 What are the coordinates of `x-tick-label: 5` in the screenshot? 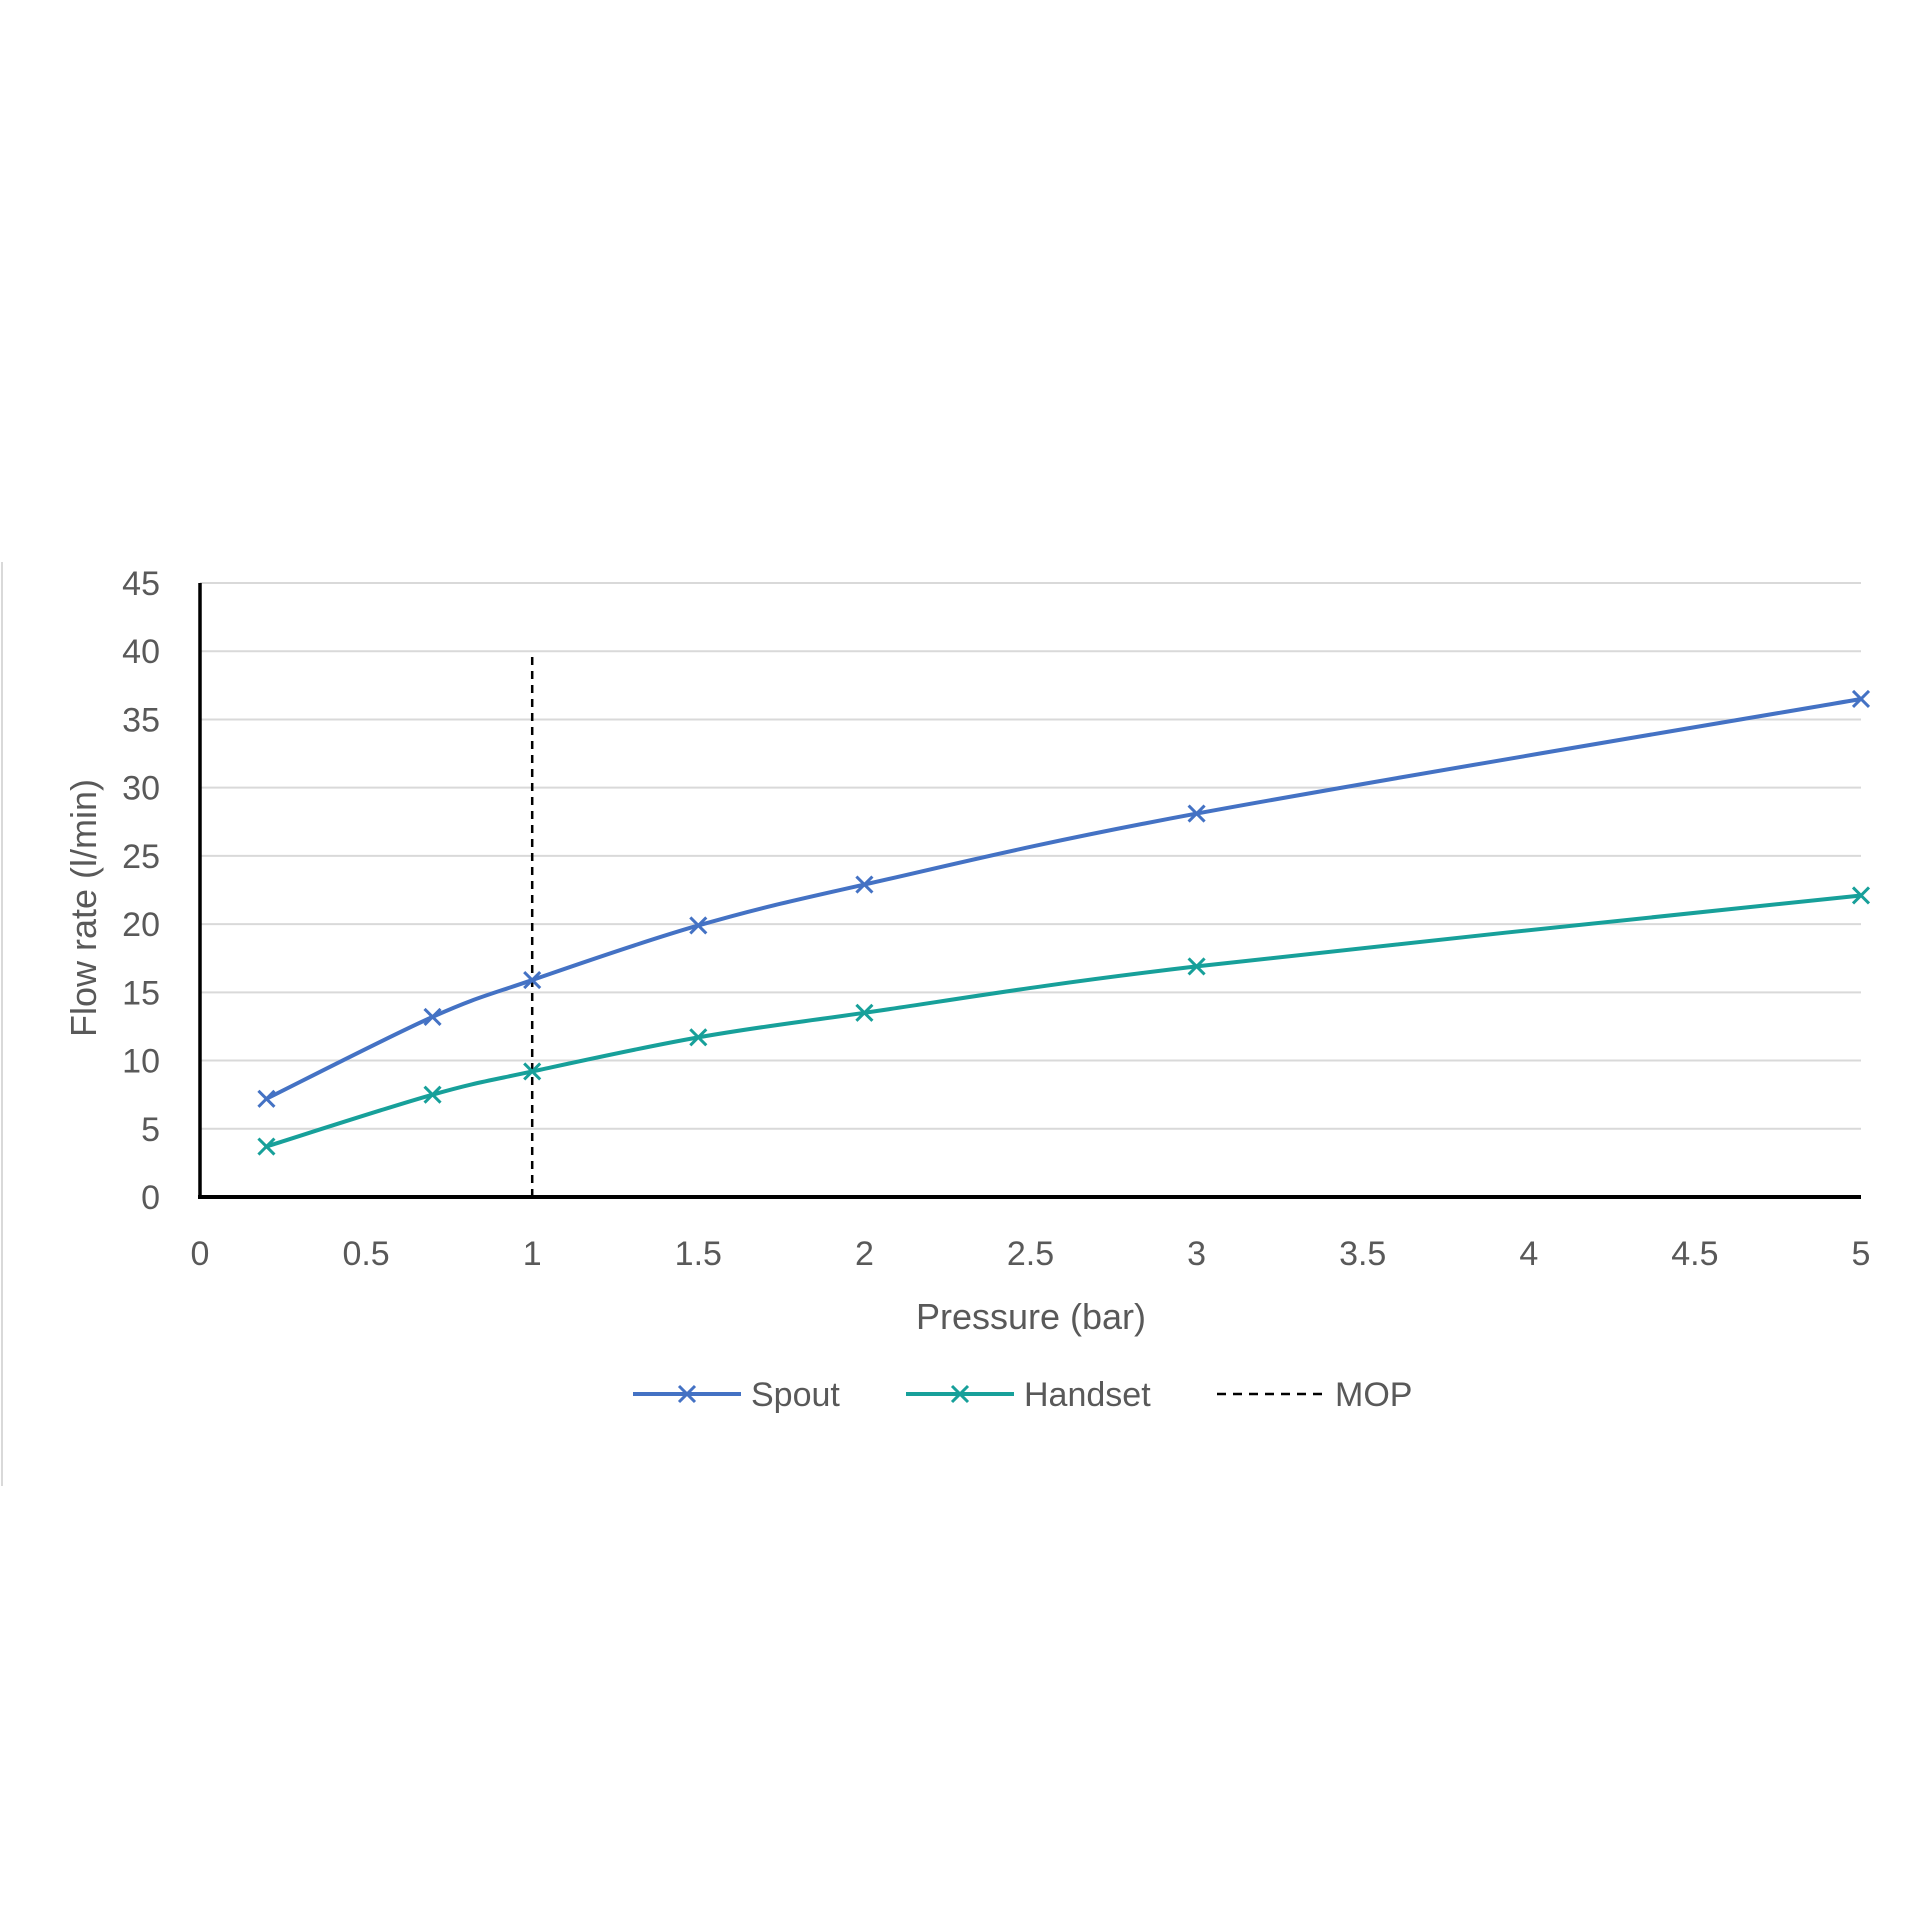 It's located at (1861, 1254).